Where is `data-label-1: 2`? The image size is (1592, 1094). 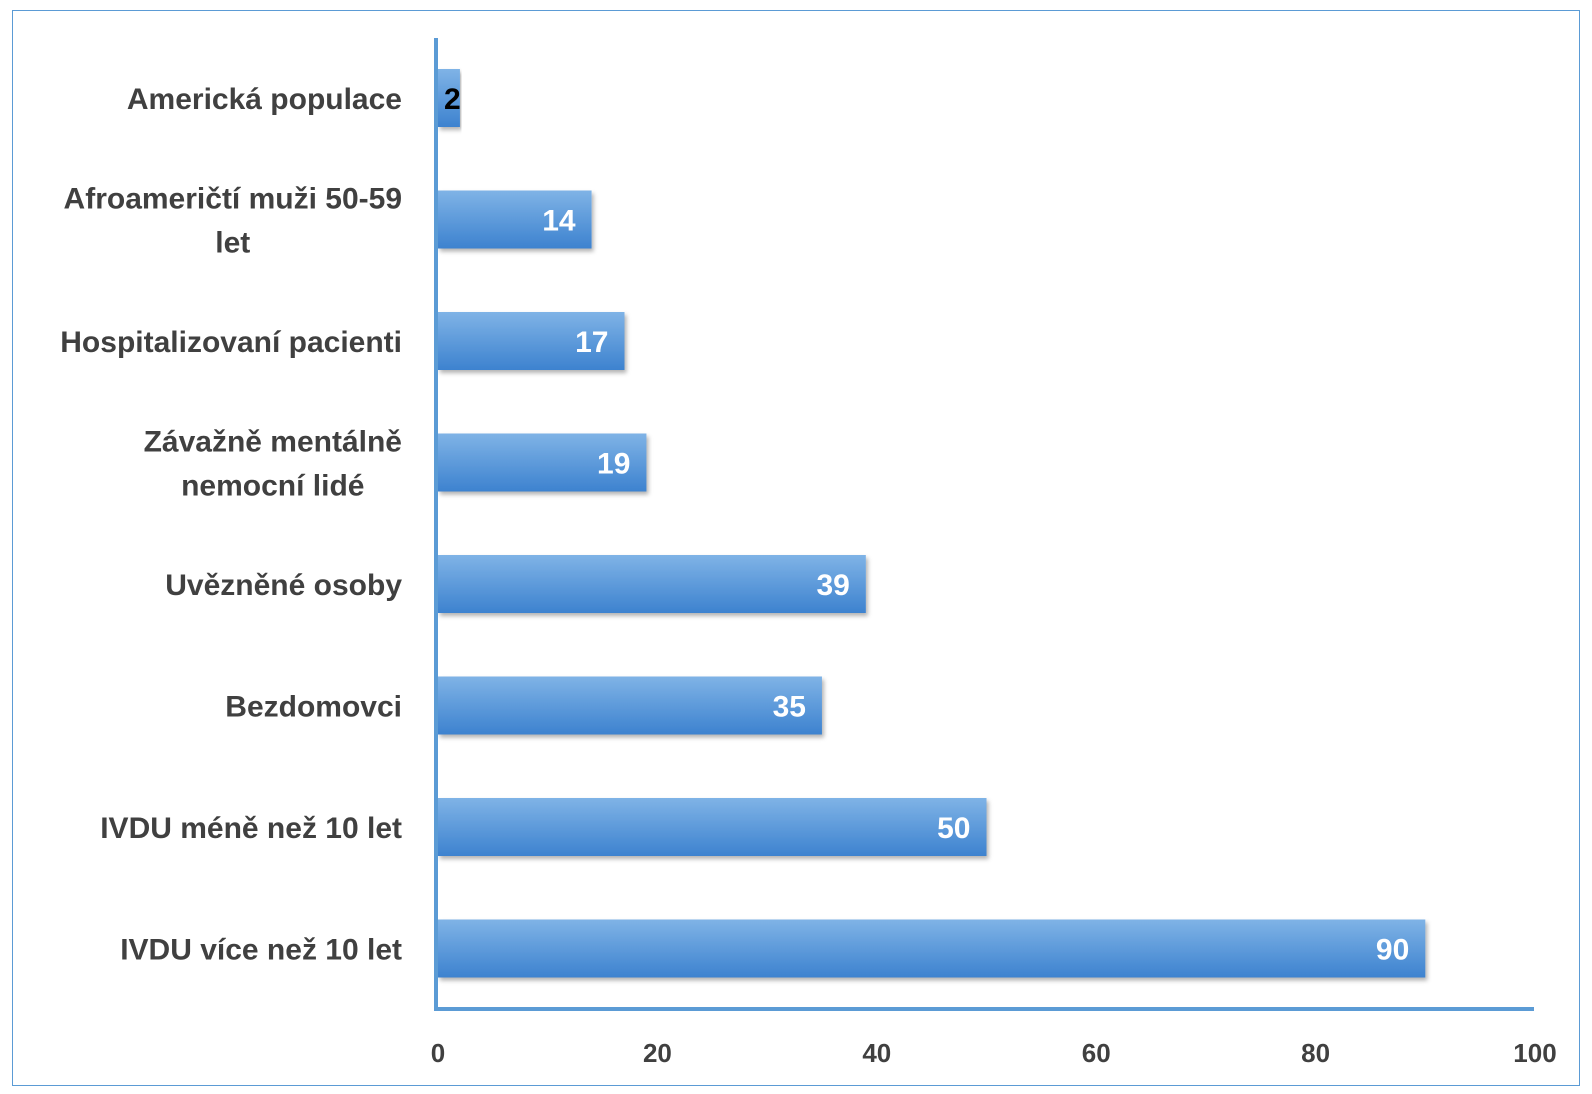
data-label-1: 2 is located at coordinates (452, 99).